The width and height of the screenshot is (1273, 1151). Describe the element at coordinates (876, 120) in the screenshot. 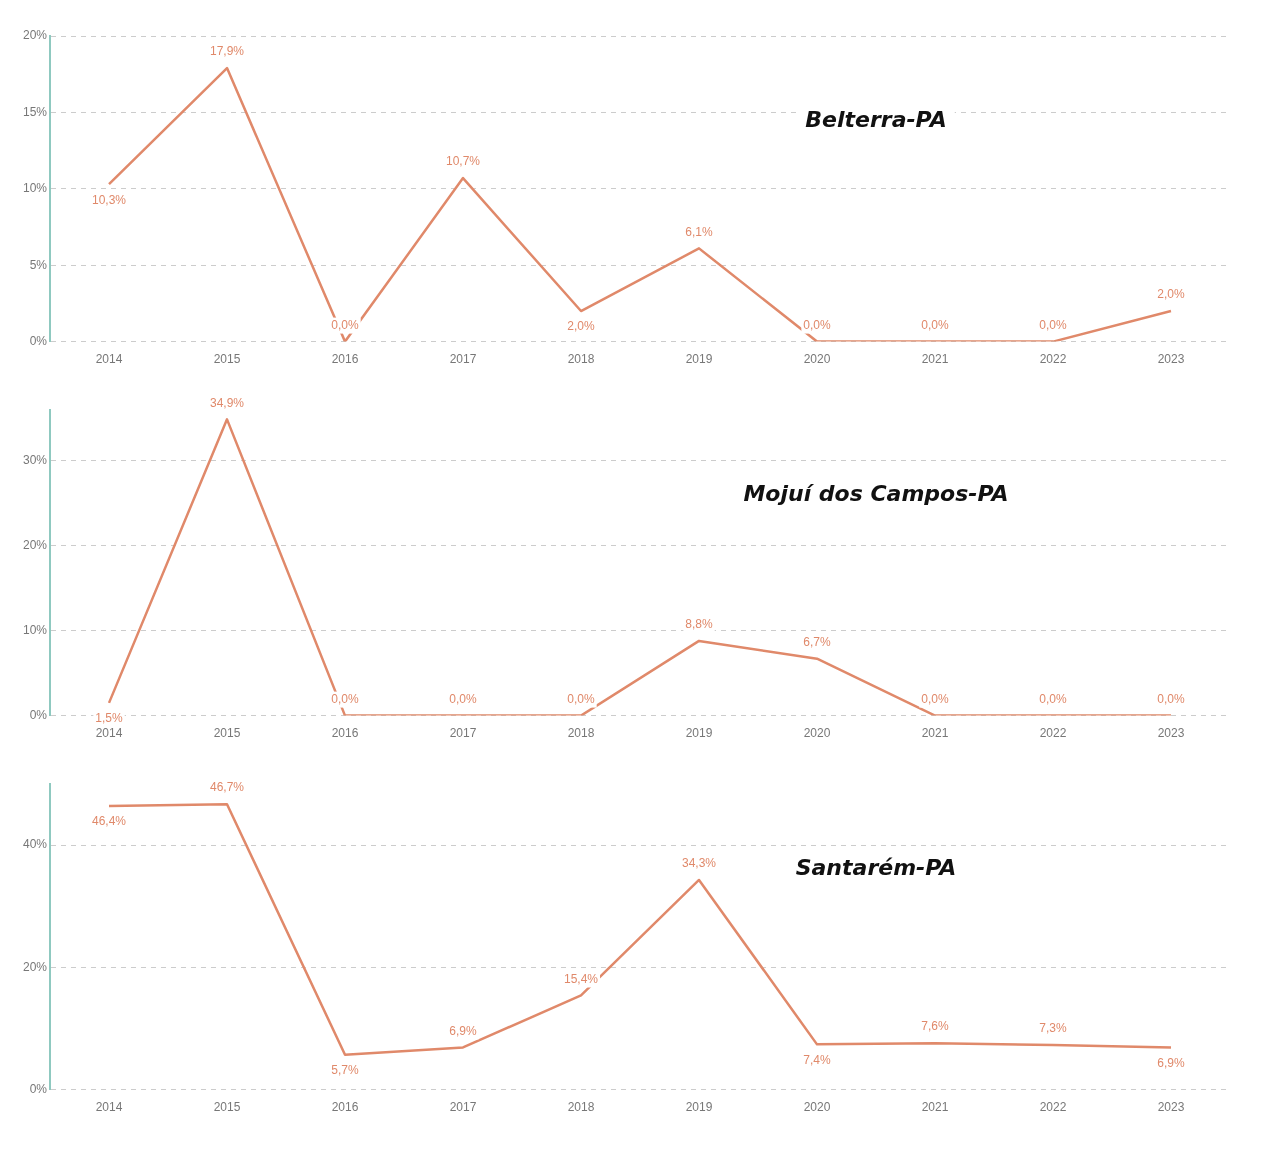

I see `text: Belterra-PA` at that location.